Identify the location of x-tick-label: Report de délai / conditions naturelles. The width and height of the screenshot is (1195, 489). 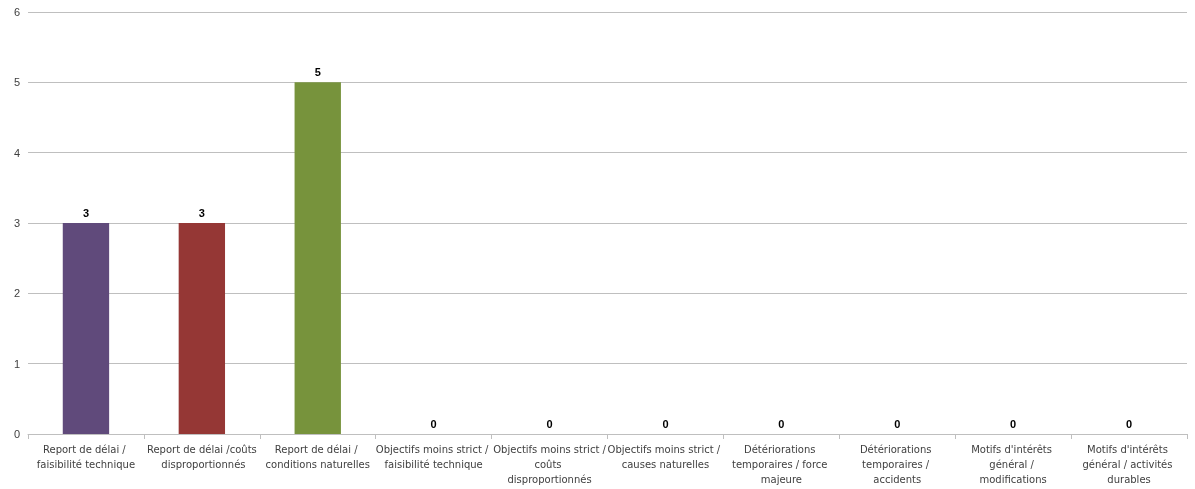
(317, 457).